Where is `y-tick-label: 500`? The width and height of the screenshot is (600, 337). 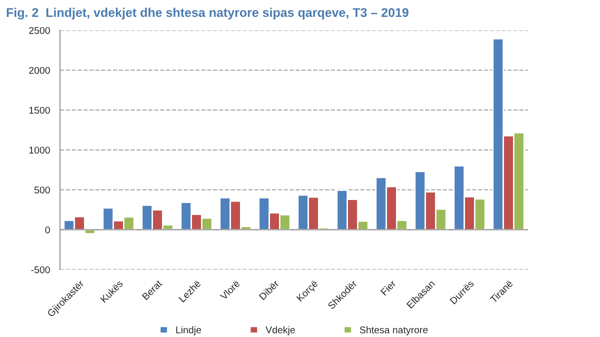 y-tick-label: 500 is located at coordinates (42, 190).